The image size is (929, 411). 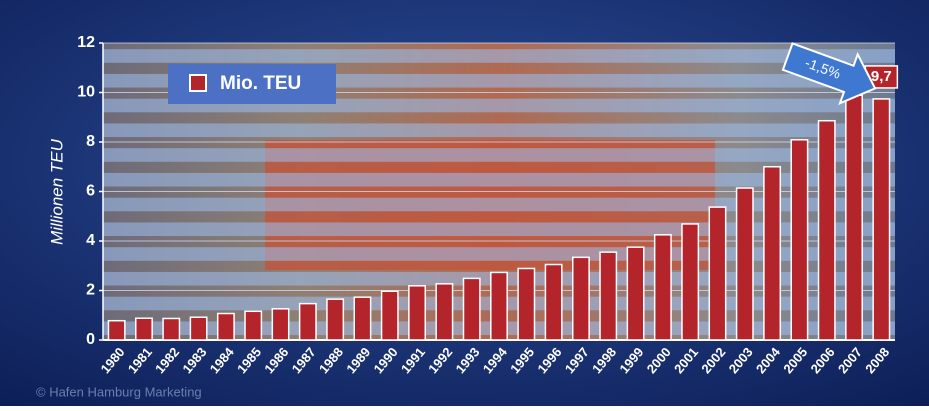 I want to click on legend-swatch, so click(x=198, y=83).